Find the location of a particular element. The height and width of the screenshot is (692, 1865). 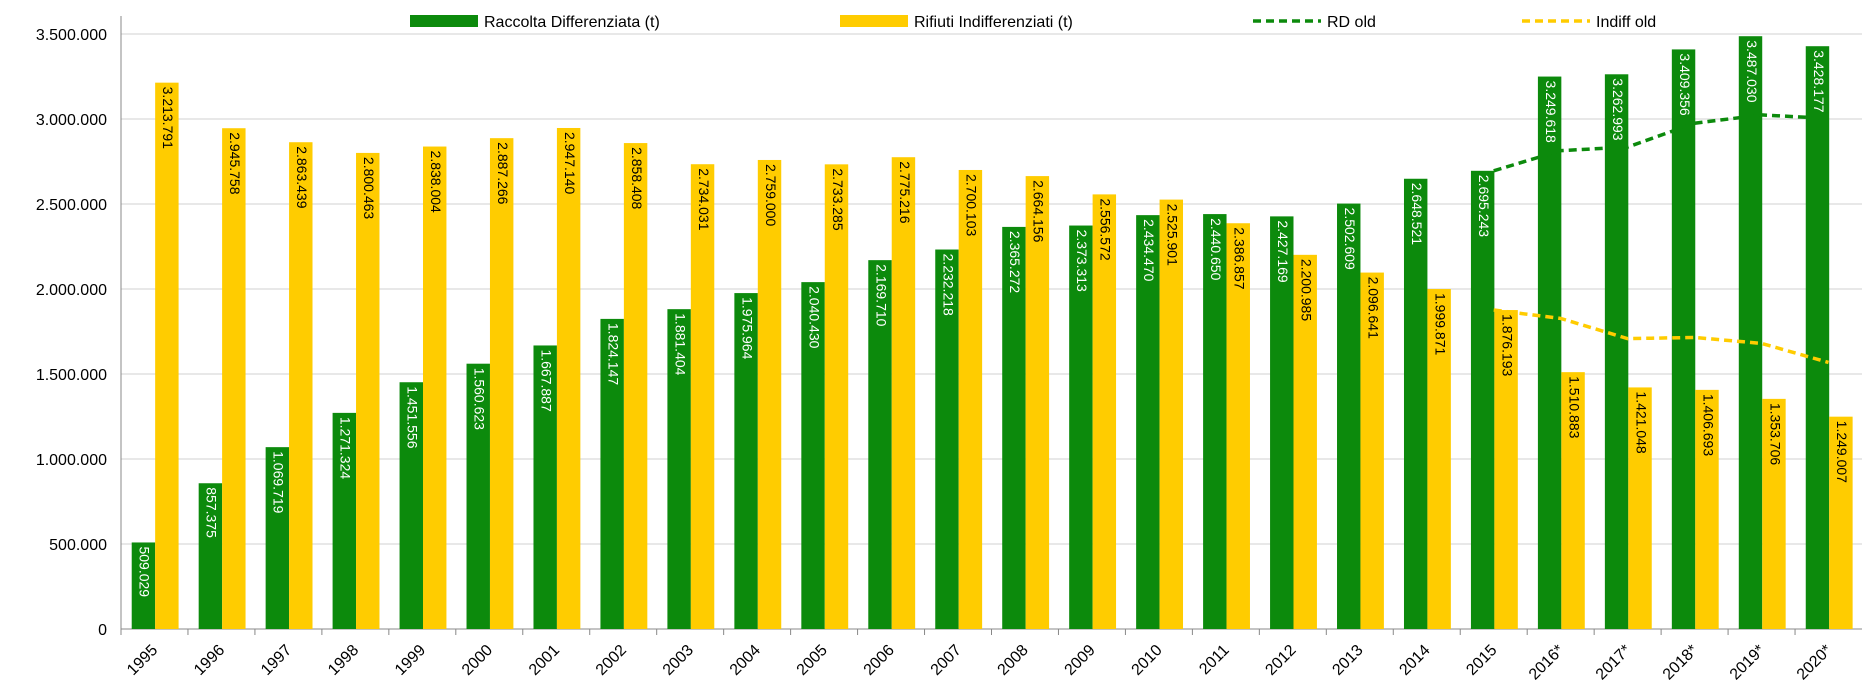

data-label: 1.881.404 is located at coordinates (680, 344).